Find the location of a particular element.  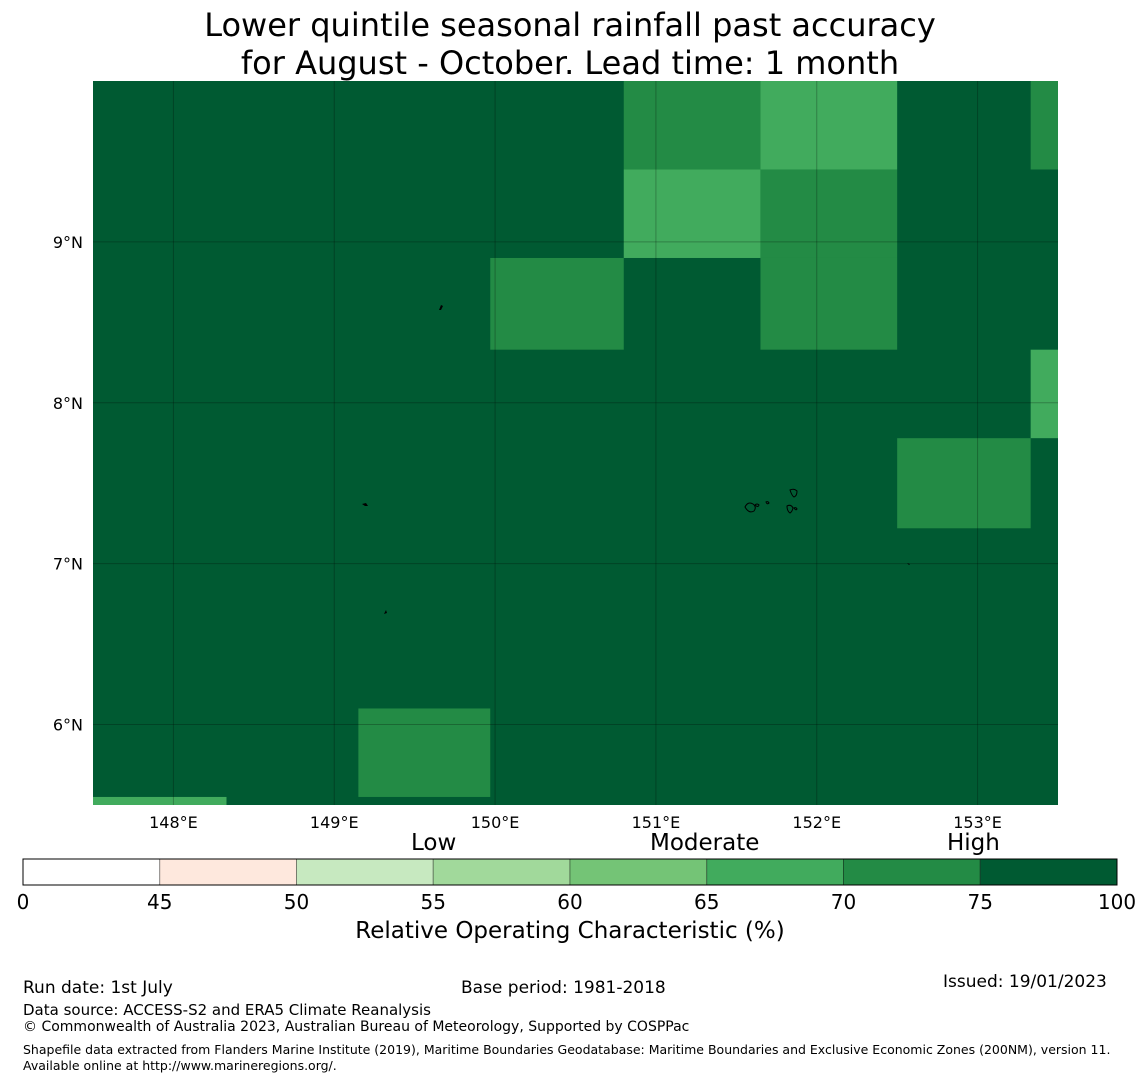

latitude-label: 6°N is located at coordinates (68, 725).